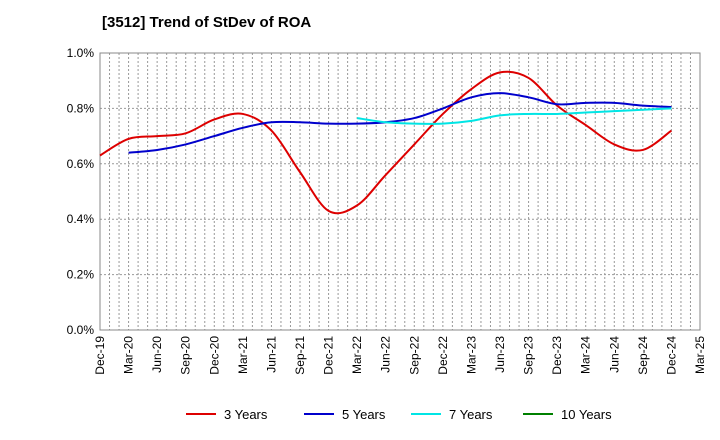  I want to click on legend-label-5-years: 5 Years, so click(364, 414).